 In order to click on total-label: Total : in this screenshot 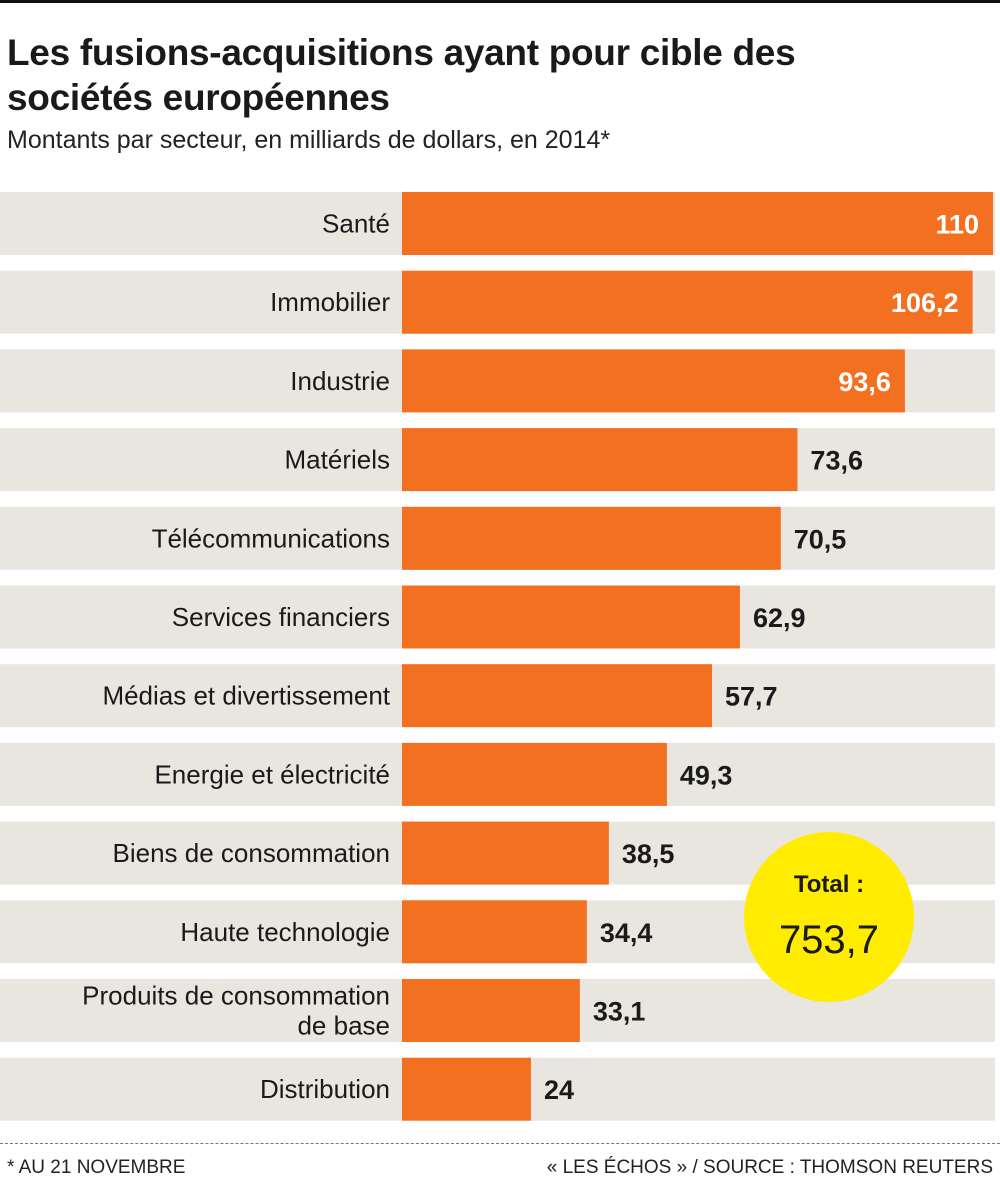, I will do `click(829, 884)`.